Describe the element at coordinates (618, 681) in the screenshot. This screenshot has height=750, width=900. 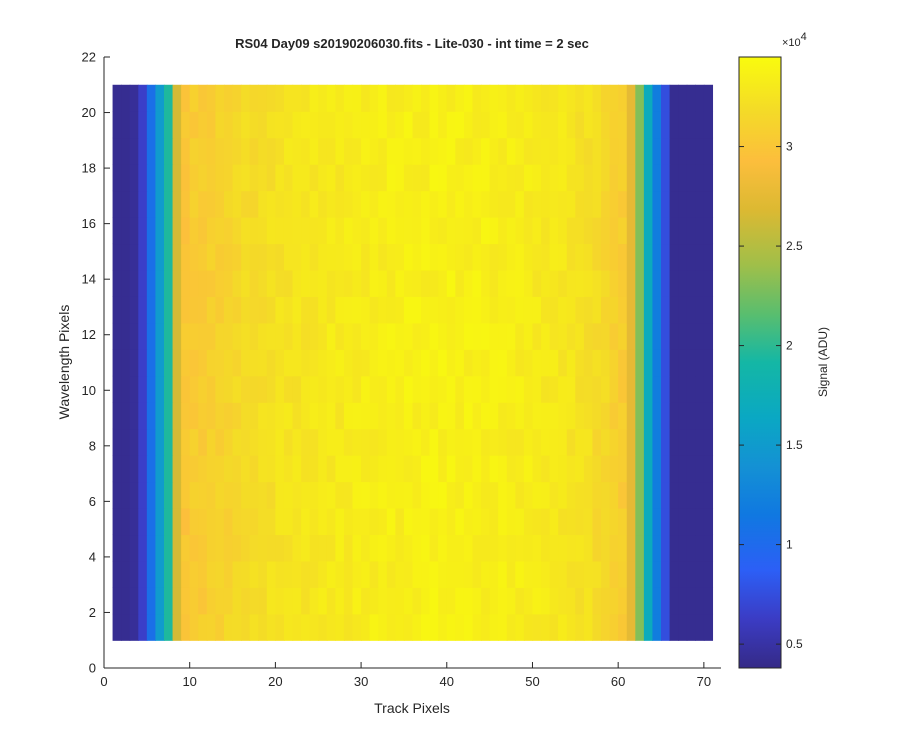
I see `x-tick-label: 60` at that location.